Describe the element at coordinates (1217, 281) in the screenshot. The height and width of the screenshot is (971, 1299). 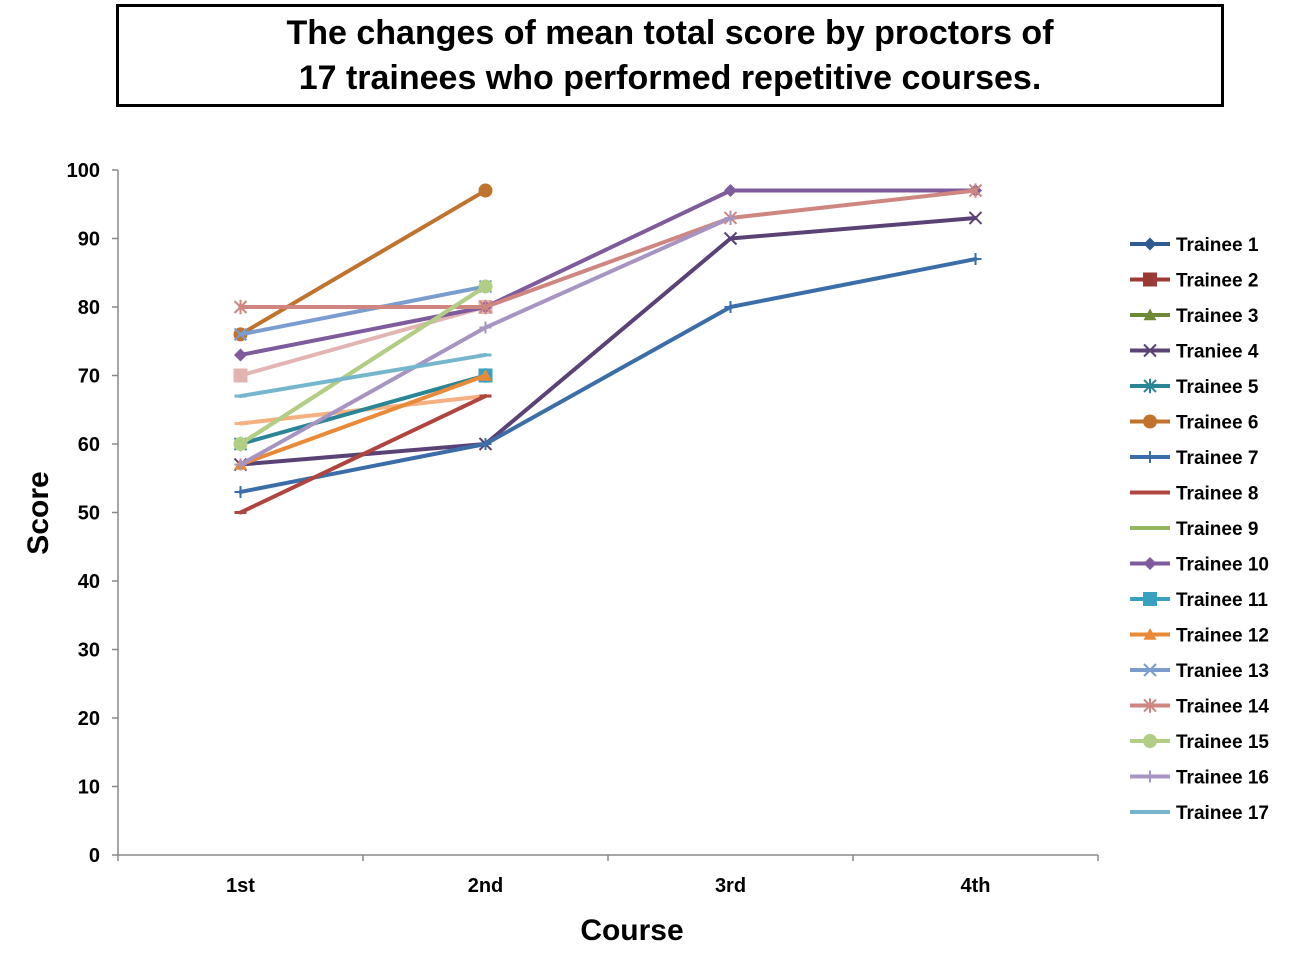
I see `legend-label: Trainee 2` at that location.